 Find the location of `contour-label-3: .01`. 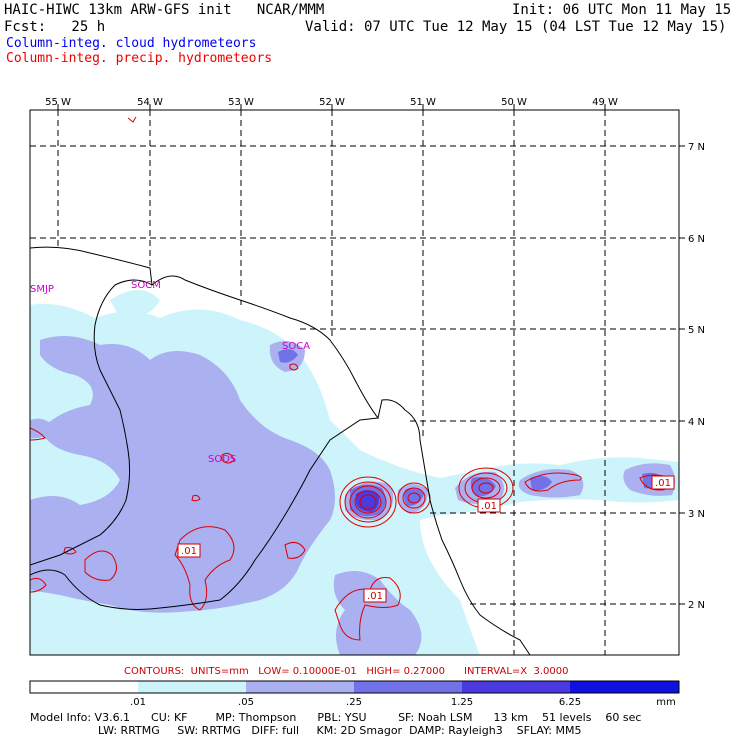

contour-label-3: .01 is located at coordinates (663, 482).